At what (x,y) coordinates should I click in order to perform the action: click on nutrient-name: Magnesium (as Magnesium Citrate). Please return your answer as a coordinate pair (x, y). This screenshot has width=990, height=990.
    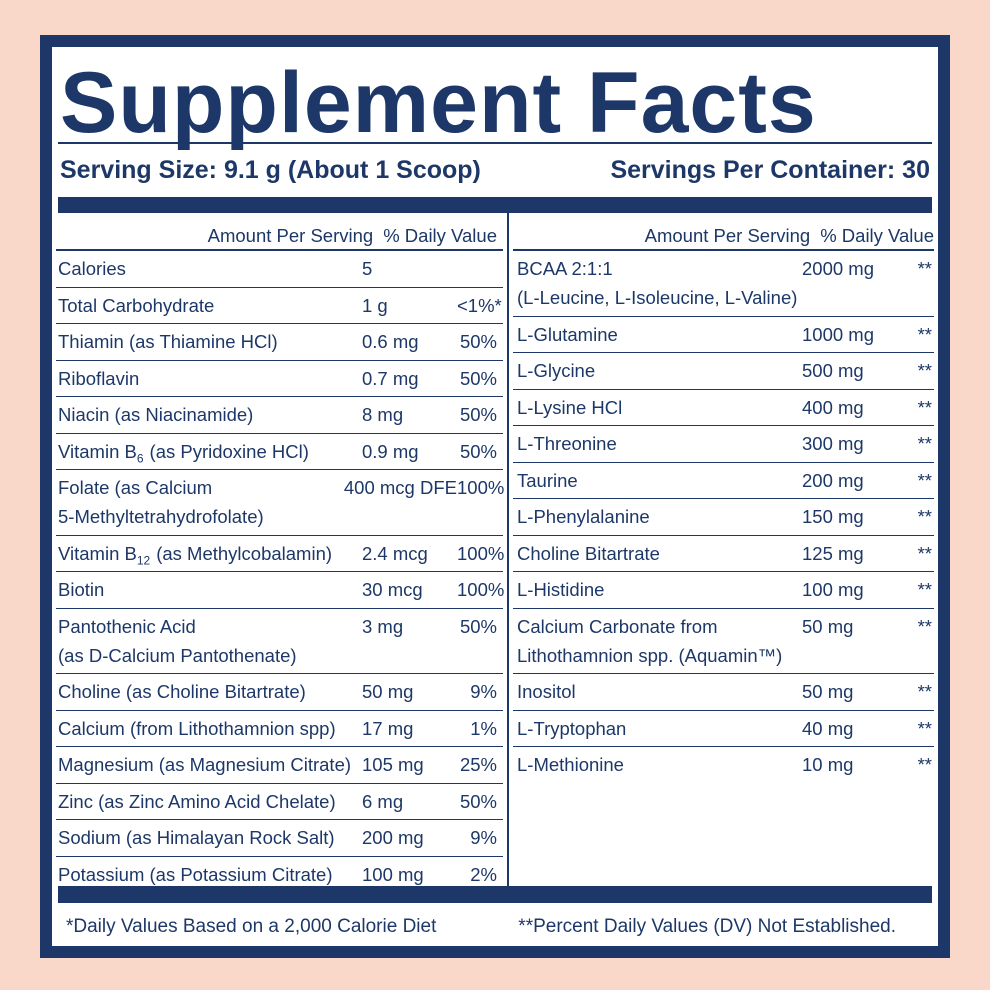
    Looking at the image, I should click on (210, 764).